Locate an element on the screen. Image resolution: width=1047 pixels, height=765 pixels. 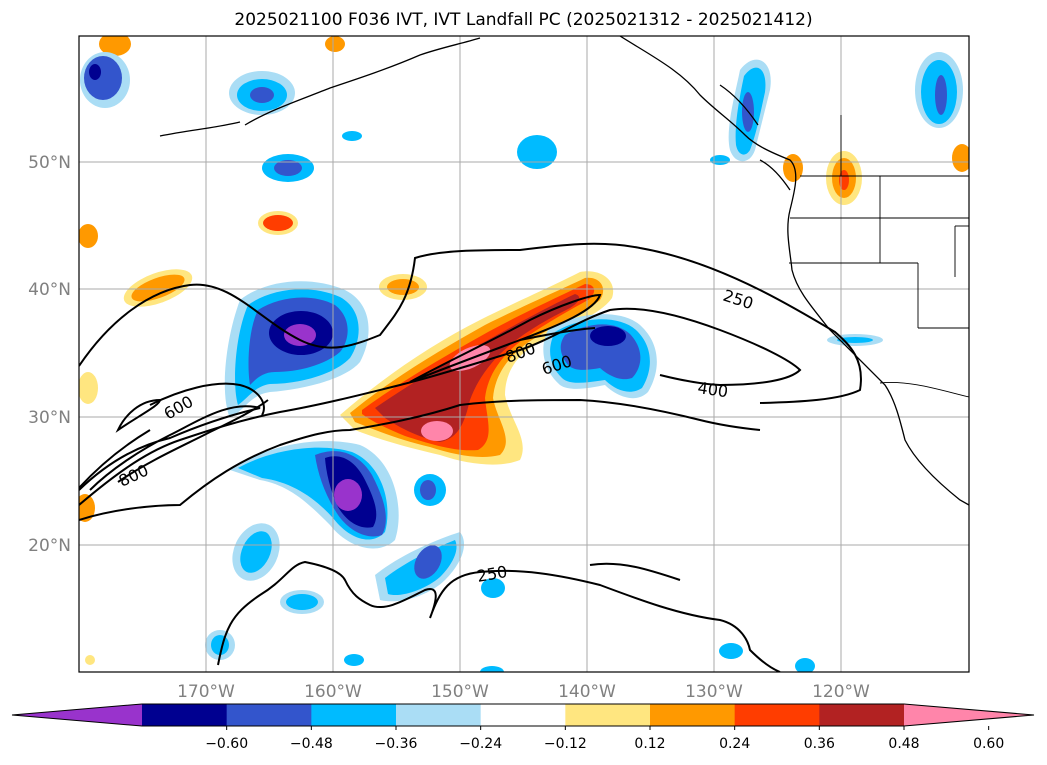
lon-label: 170°W is located at coordinates (206, 692).